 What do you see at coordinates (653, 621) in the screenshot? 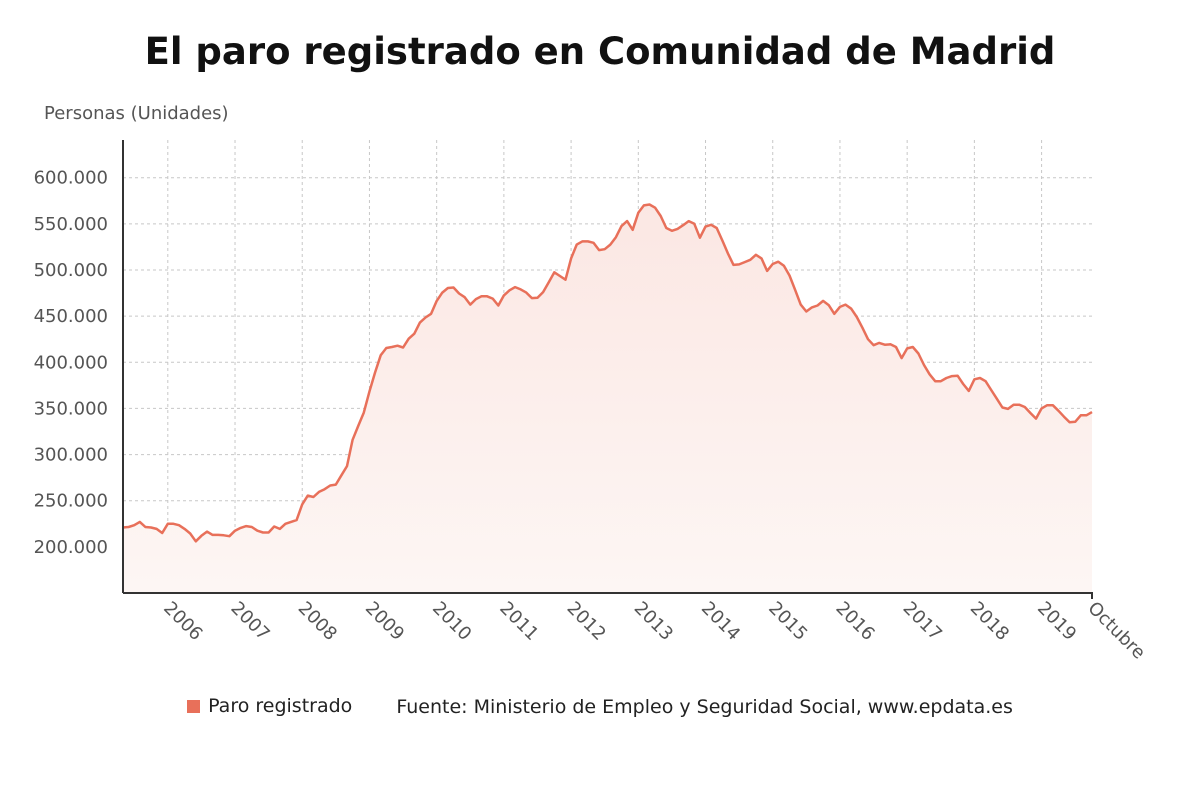
I see `x-tick-label: 2013` at bounding box center [653, 621].